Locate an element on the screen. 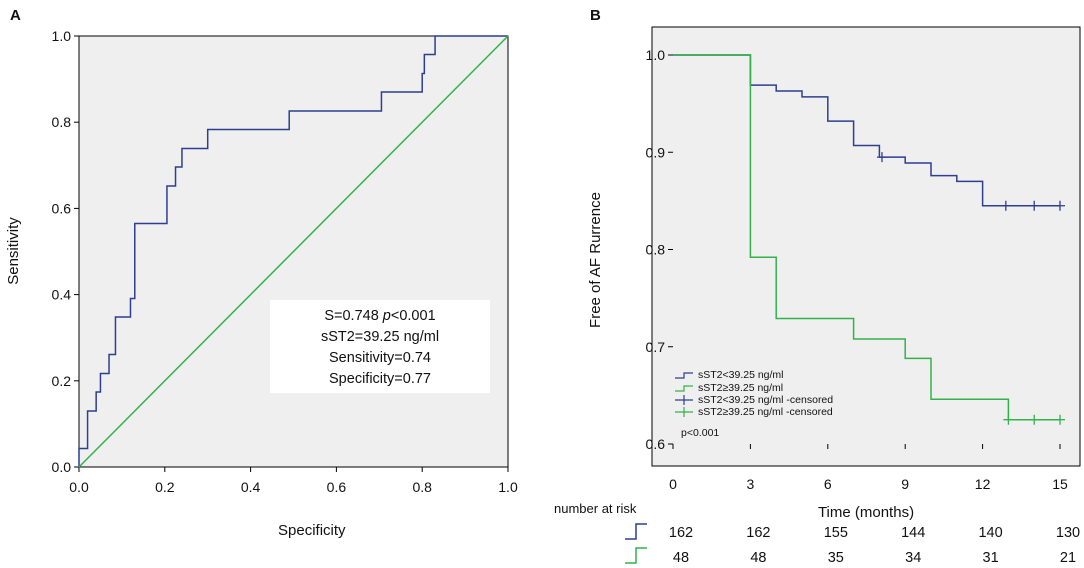 This screenshot has height=568, width=1084. legend-item-high-sst2-low: sST2<39.25 ng/ml is located at coordinates (729, 375).